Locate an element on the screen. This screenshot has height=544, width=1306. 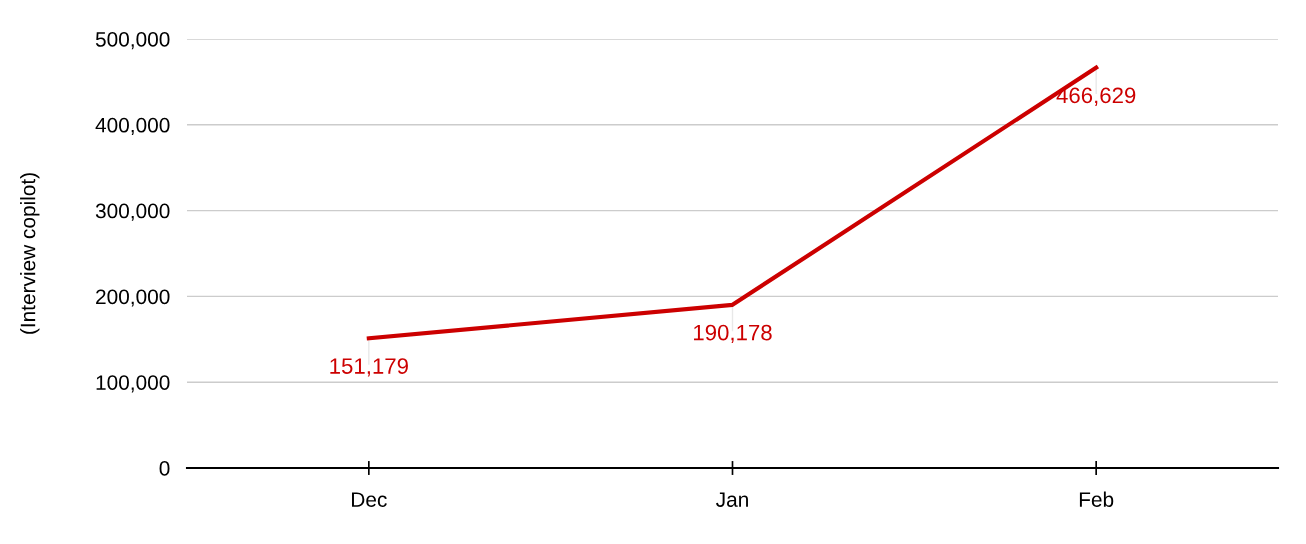
x-tick-label: Jan is located at coordinates (732, 499).